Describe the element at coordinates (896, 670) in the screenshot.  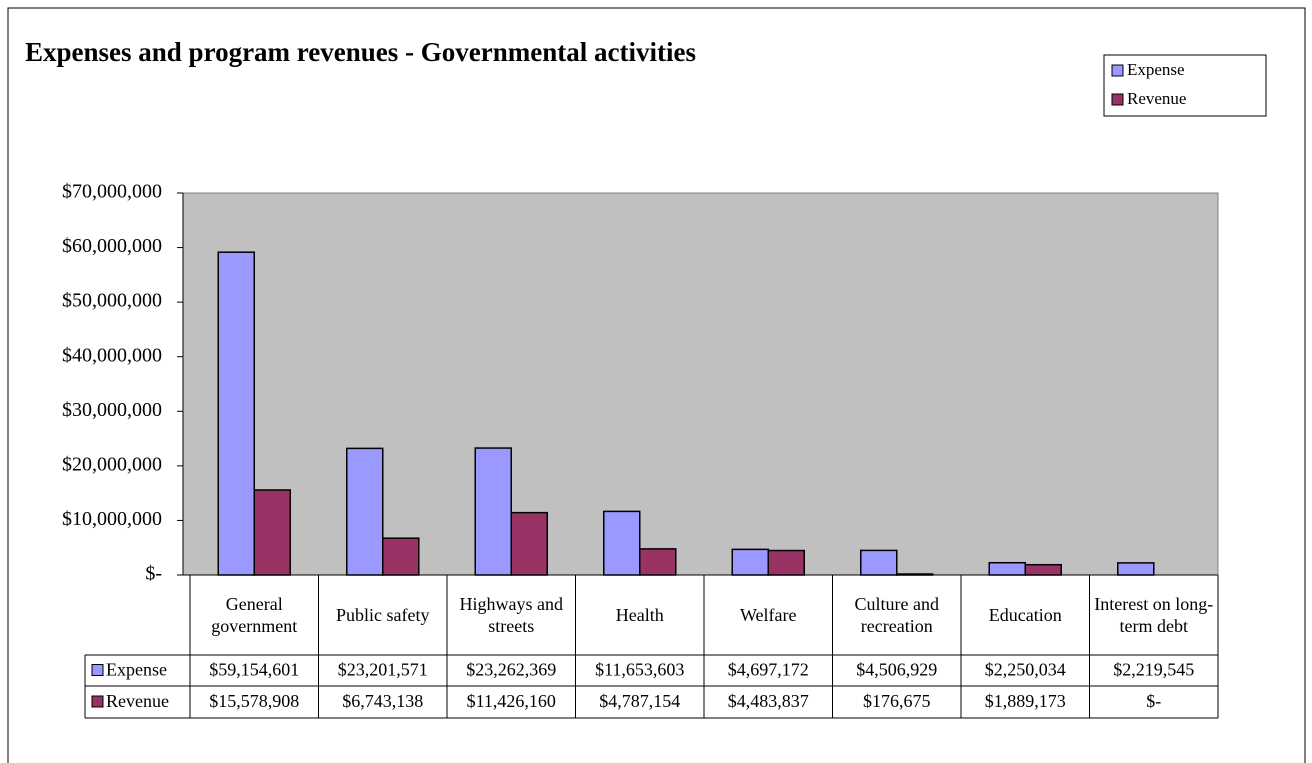
I see `data-label: $4,506,929` at that location.